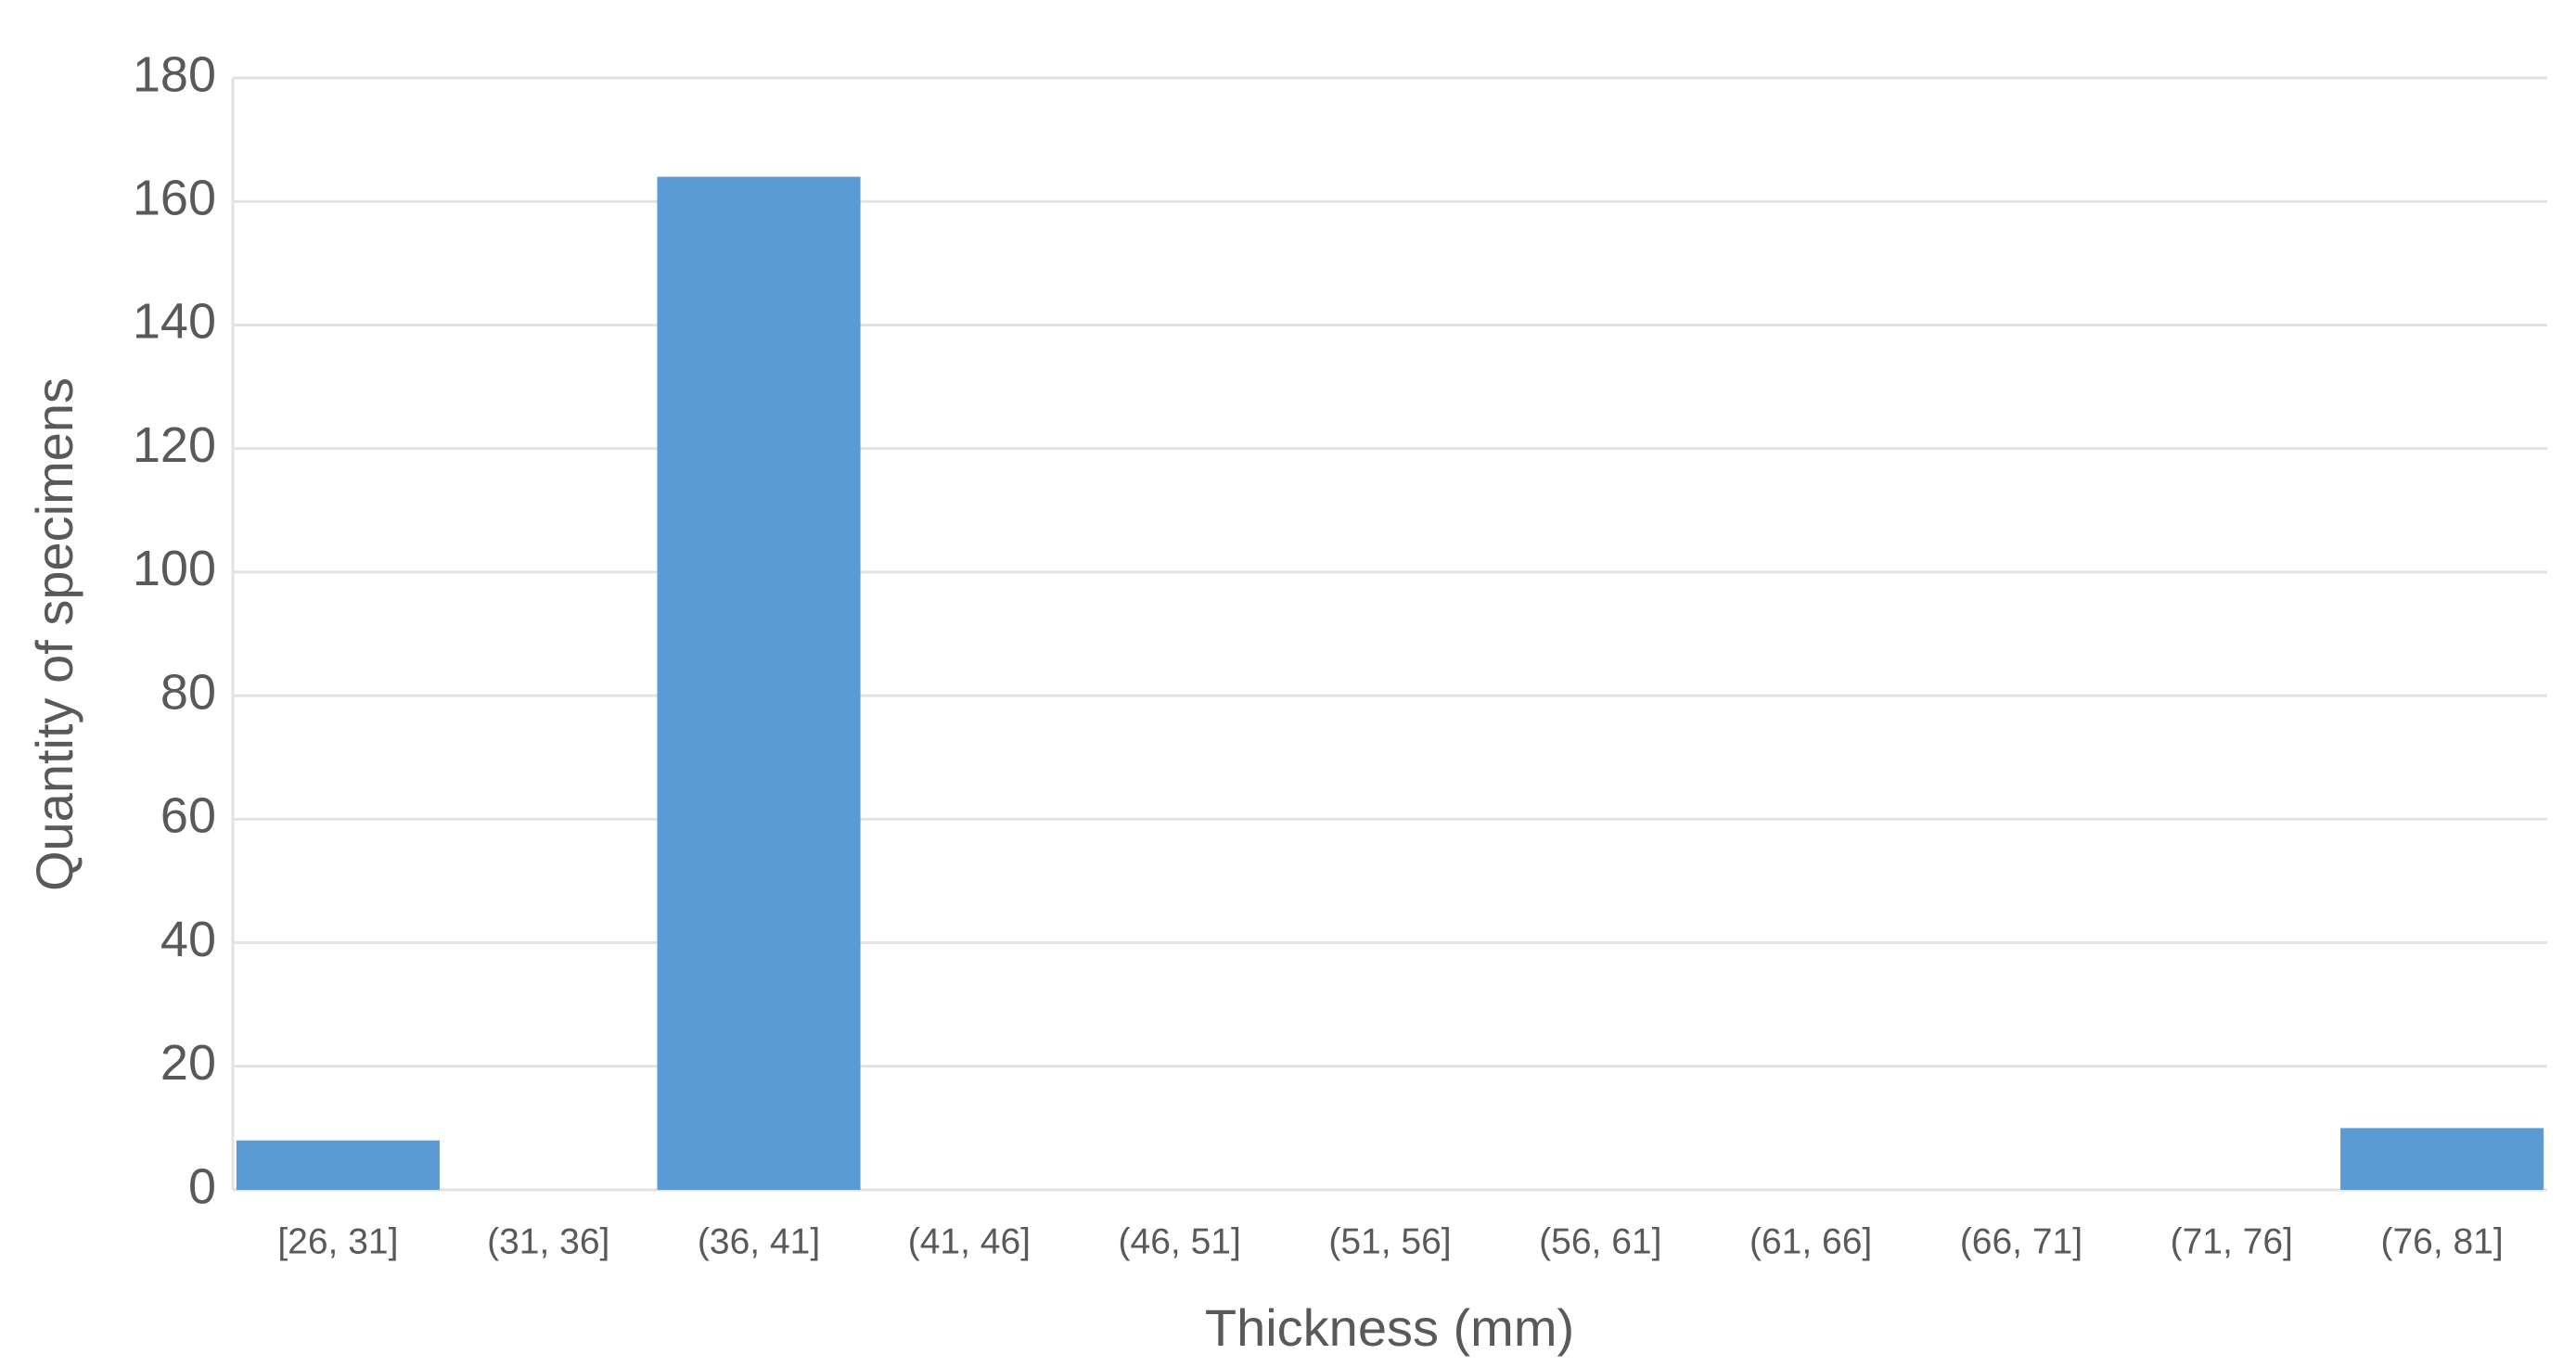 This screenshot has width=2576, height=1367. I want to click on y-tick-label: 20, so click(188, 1063).